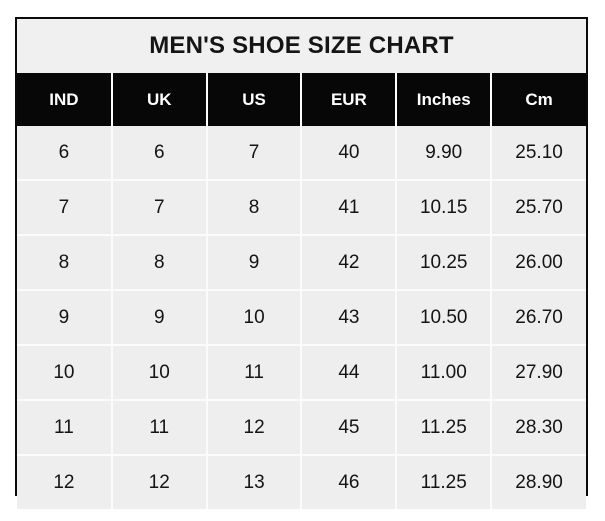 The image size is (605, 521). Describe the element at coordinates (65, 373) in the screenshot. I see `cell-ind: 10` at that location.